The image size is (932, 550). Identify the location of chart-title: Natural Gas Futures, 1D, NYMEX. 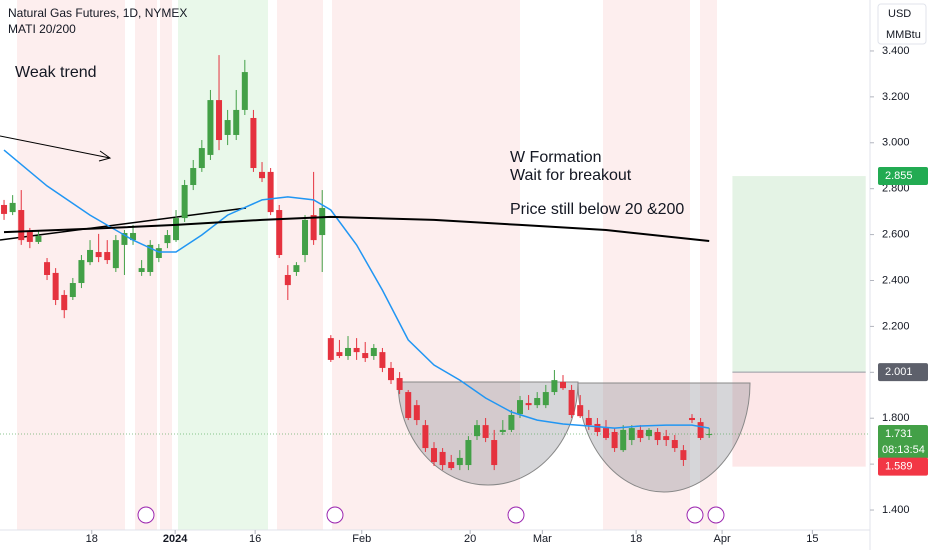
(97, 13).